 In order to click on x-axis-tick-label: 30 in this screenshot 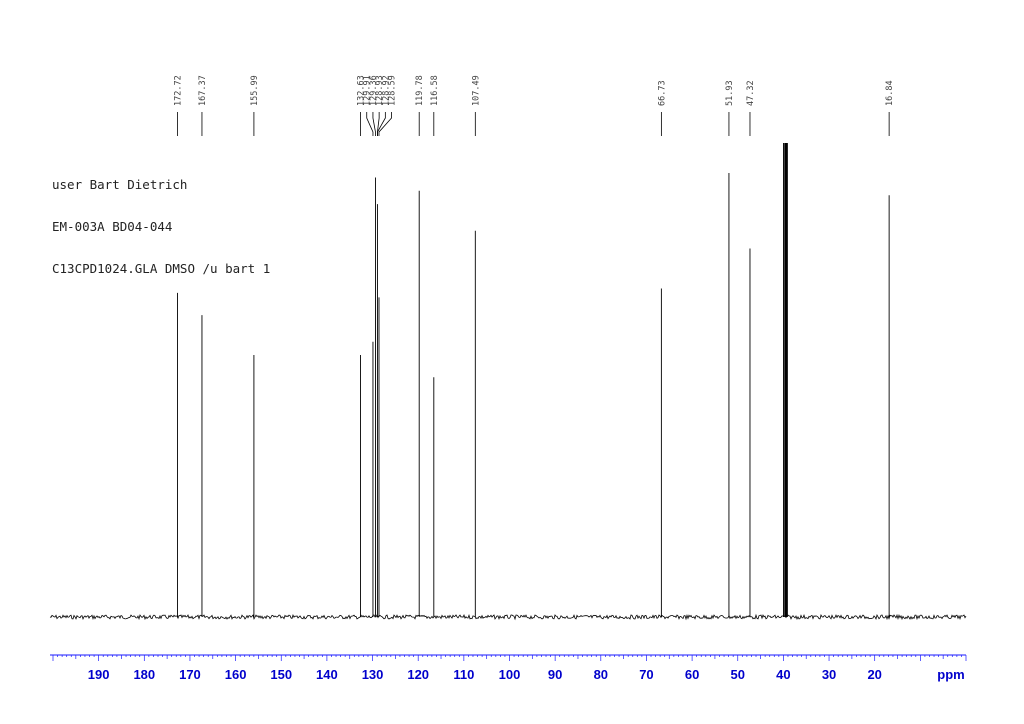, I will do `click(829, 674)`.